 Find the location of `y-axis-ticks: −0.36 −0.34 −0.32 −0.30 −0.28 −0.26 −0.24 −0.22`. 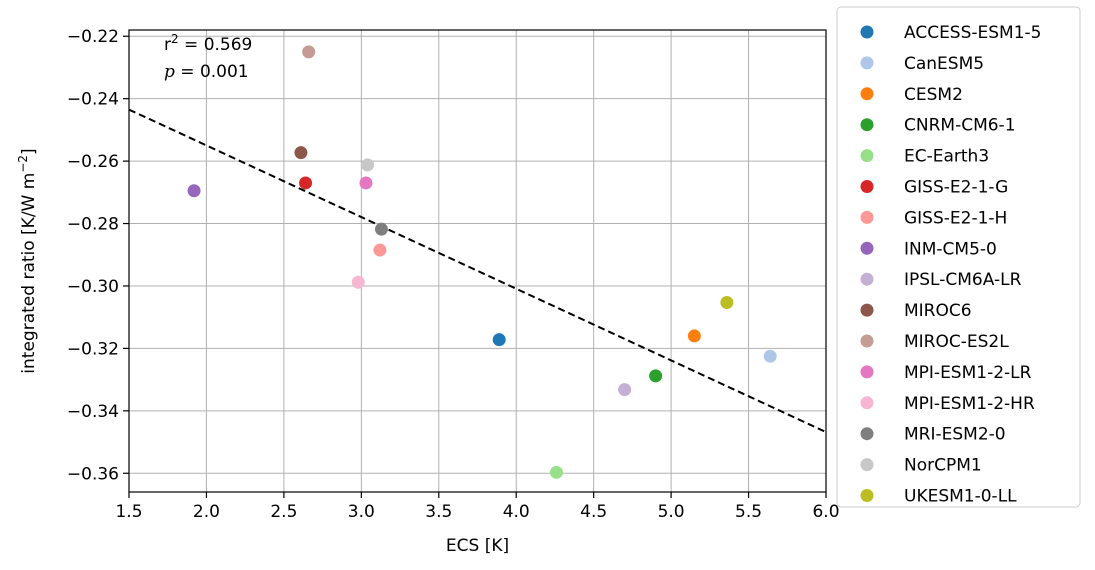

y-axis-ticks: −0.36 −0.34 −0.32 −0.30 −0.28 −0.26 −0.24 −0.22 is located at coordinates (98, 255).